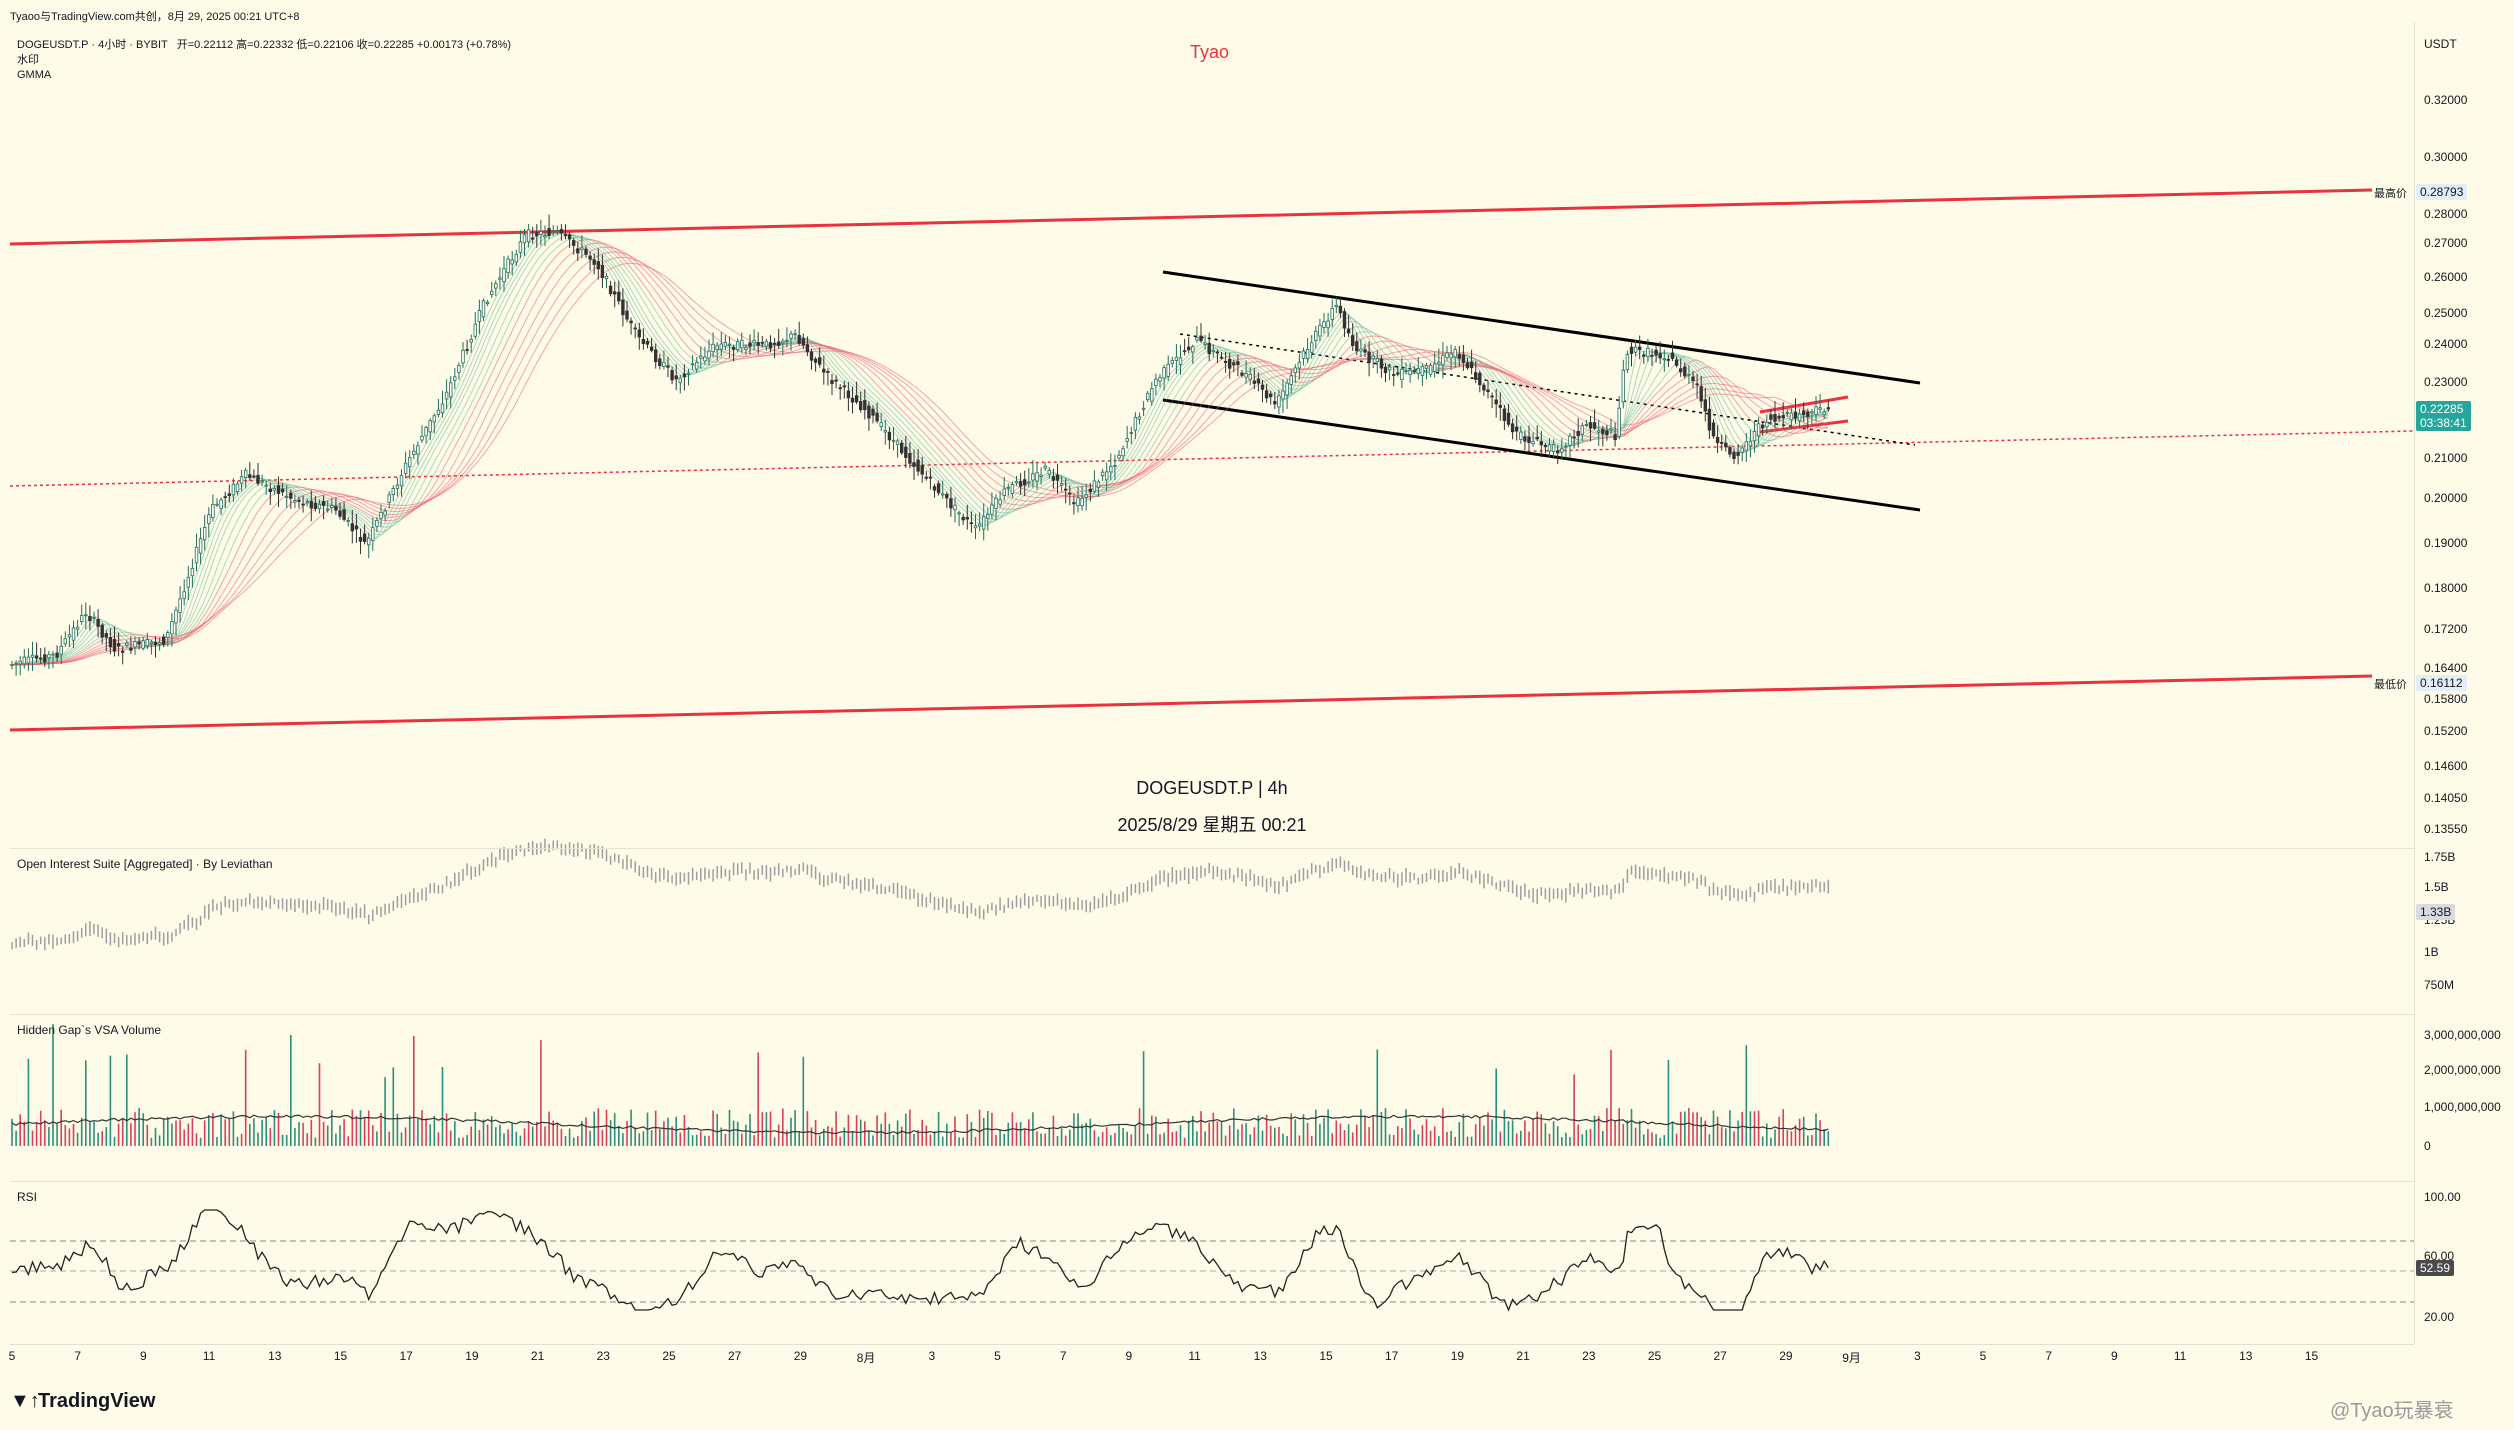  Describe the element at coordinates (82, 1401) in the screenshot. I see `tradingview-logo: ▼↑TradingView` at that location.